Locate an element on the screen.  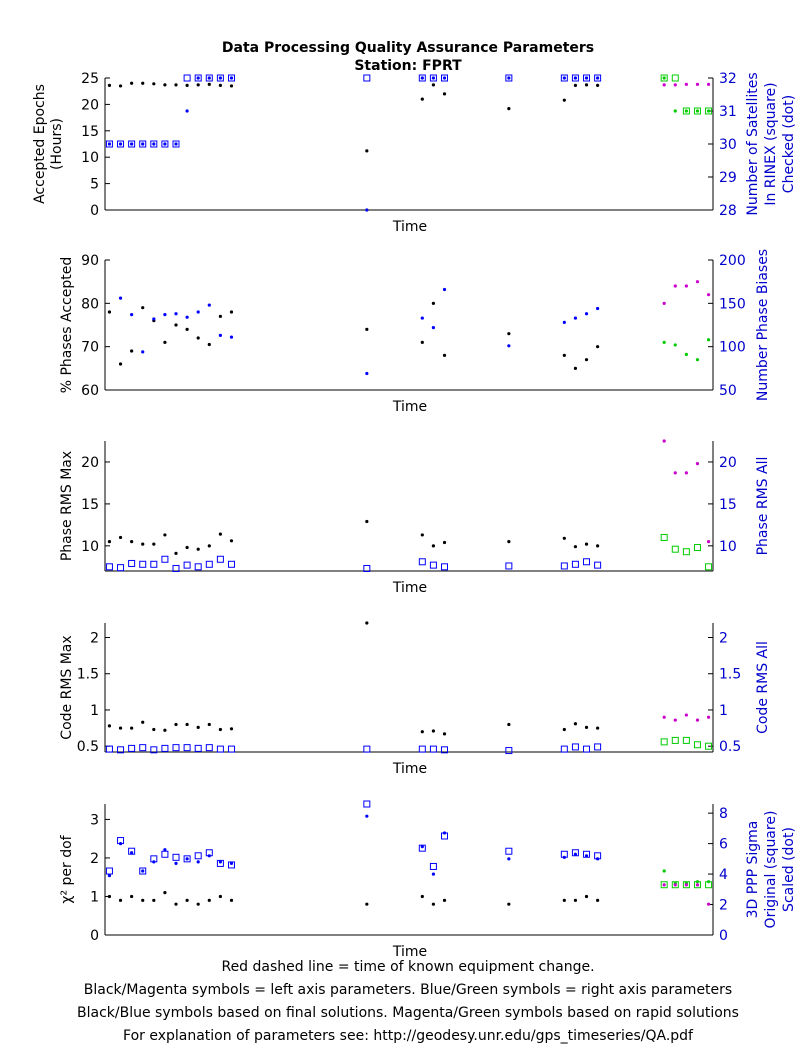
left-axis-label: Phase RMS Max is located at coordinates (67, 506).